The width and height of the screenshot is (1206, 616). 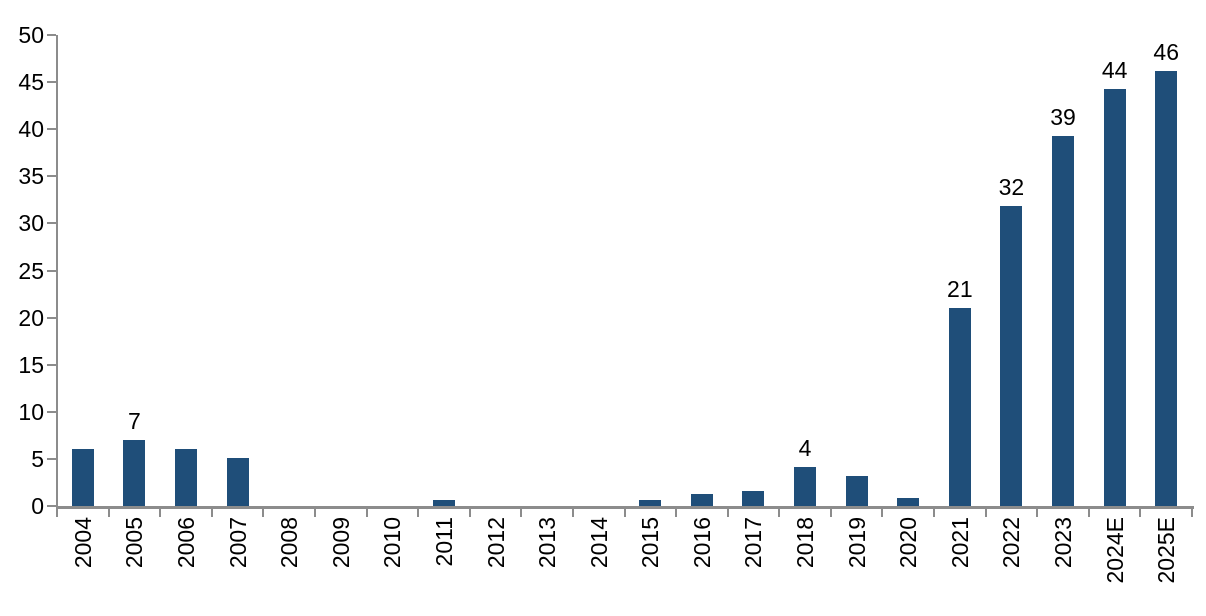 I want to click on y-axis-label: 10, so click(x=31, y=411).